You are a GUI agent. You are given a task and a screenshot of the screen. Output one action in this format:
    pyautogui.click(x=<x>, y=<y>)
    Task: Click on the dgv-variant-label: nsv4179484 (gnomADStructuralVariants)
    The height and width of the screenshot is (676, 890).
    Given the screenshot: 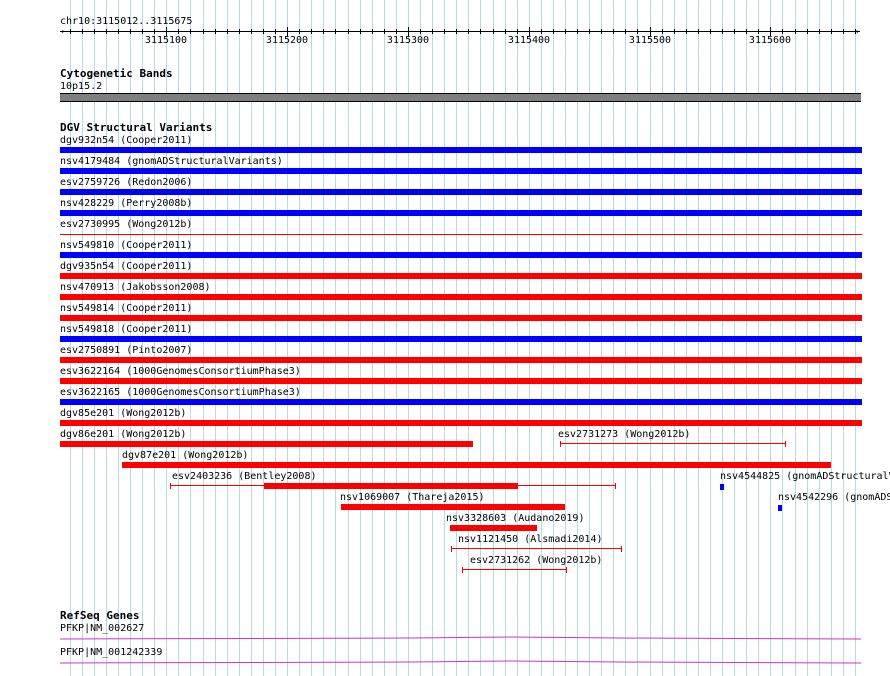 What is the action you would take?
    pyautogui.click(x=171, y=161)
    